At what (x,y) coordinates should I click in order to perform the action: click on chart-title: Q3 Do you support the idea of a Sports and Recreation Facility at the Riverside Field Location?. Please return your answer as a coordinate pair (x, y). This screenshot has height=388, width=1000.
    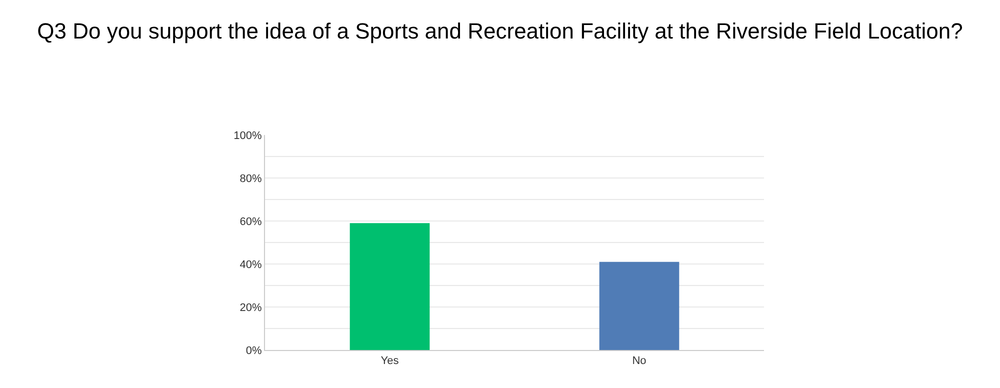
    Looking at the image, I should click on (500, 31).